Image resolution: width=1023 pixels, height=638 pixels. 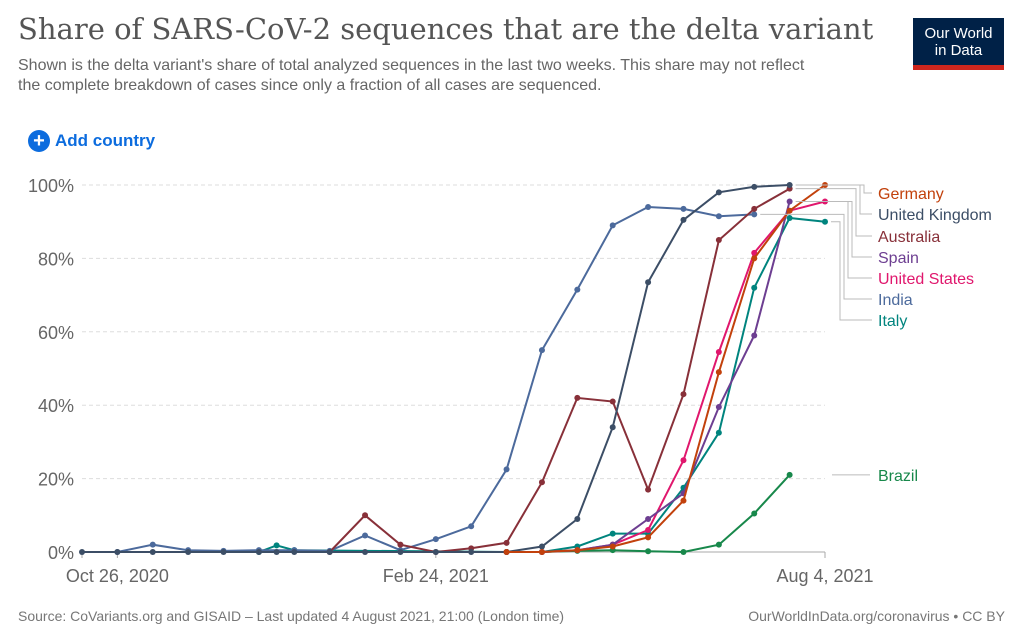 I want to click on series-label-brazil: Brazil, so click(x=898, y=476).